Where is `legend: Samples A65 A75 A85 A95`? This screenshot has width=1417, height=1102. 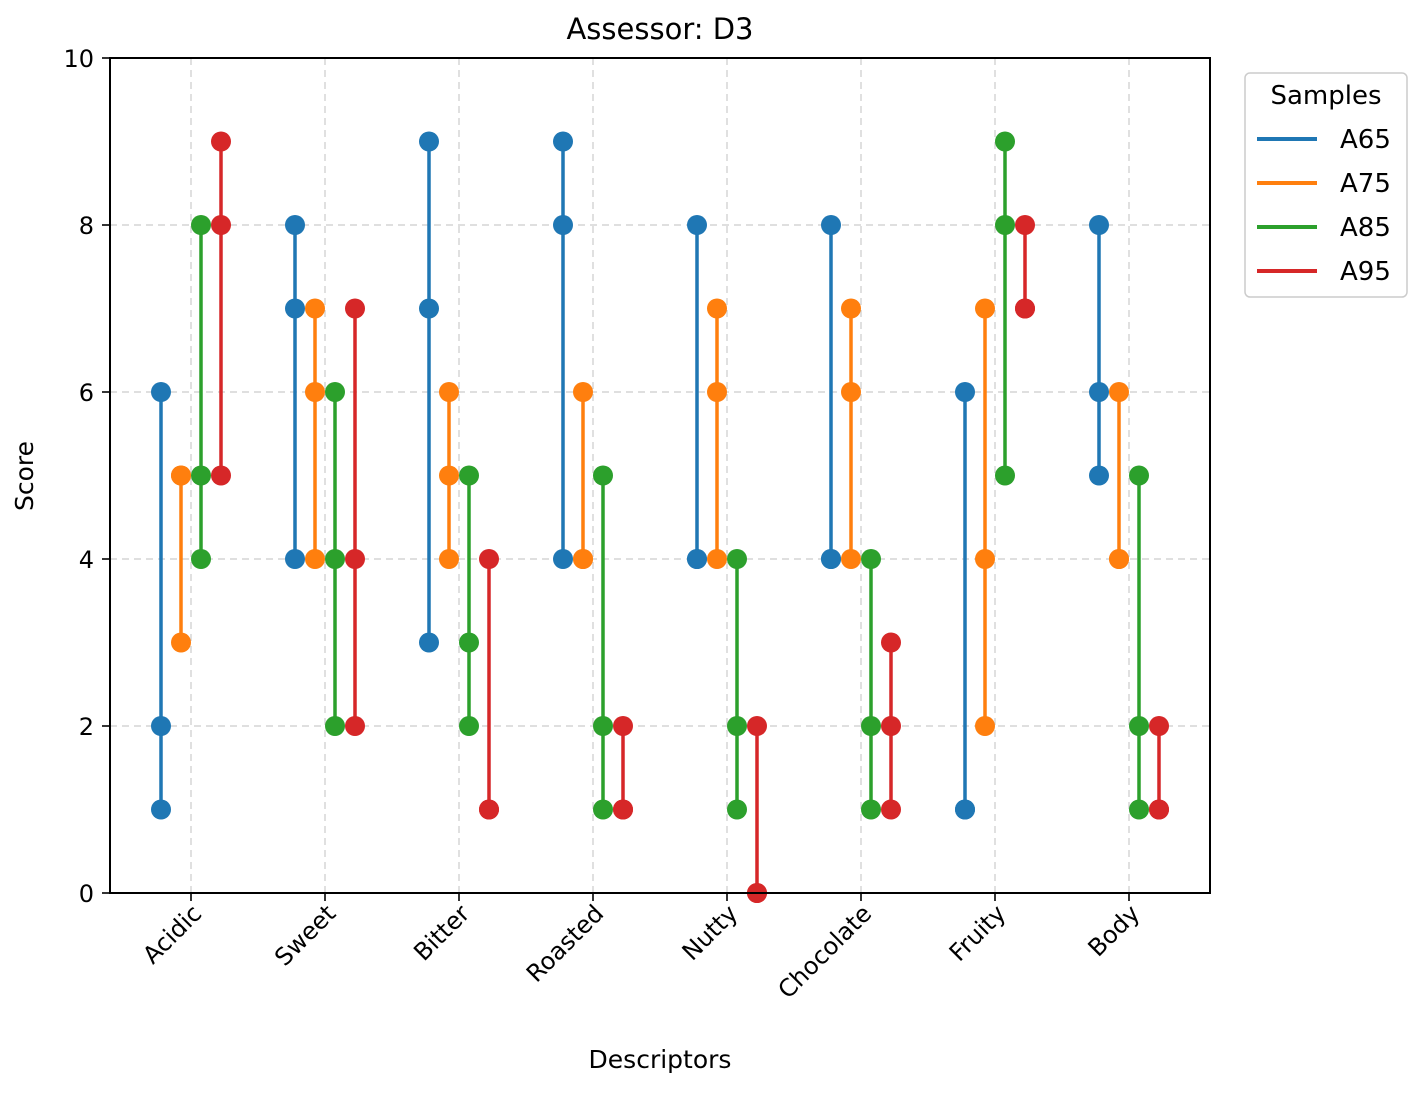
legend: Samples A65 A75 A85 A95 is located at coordinates (1326, 185).